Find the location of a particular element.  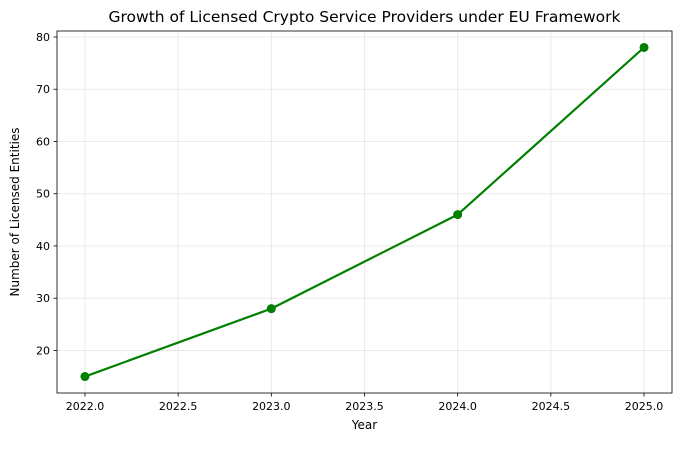

y-axis-ticks: 20 30 40 50 60 70 80 is located at coordinates (46, 194).